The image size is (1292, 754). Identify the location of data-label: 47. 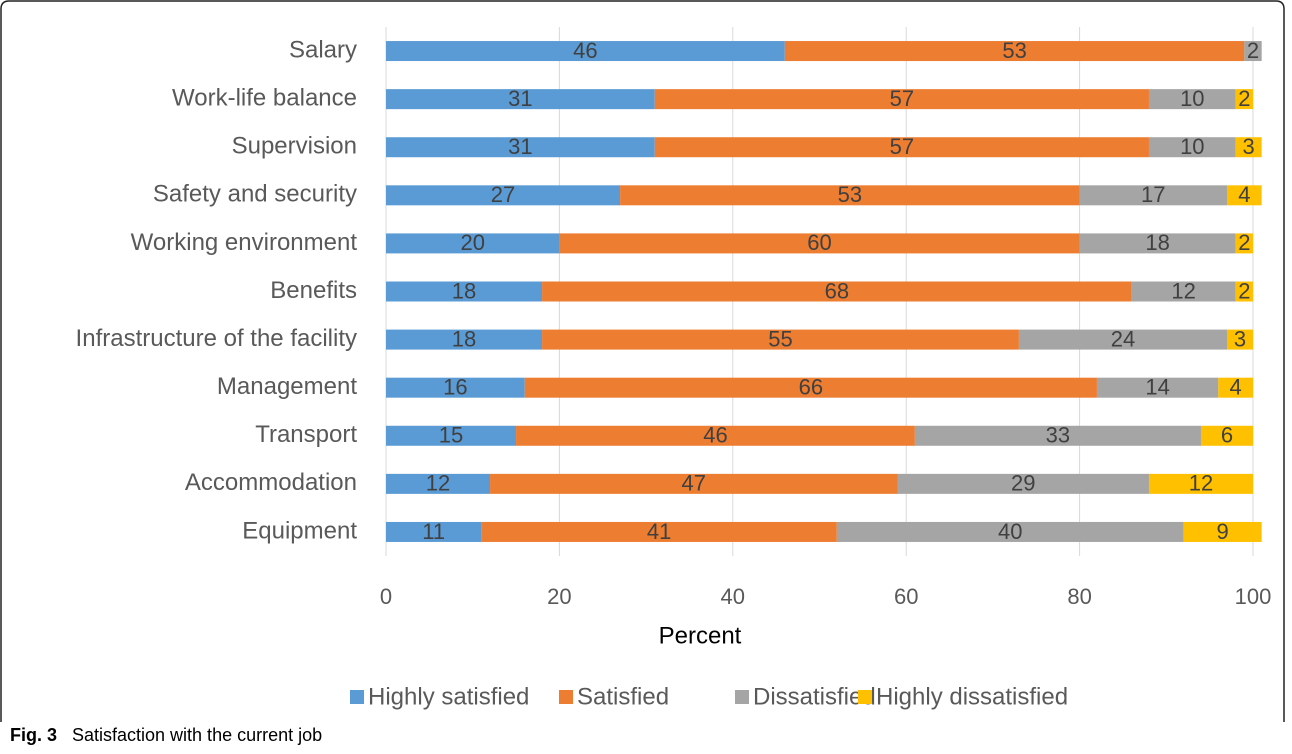
(694, 483).